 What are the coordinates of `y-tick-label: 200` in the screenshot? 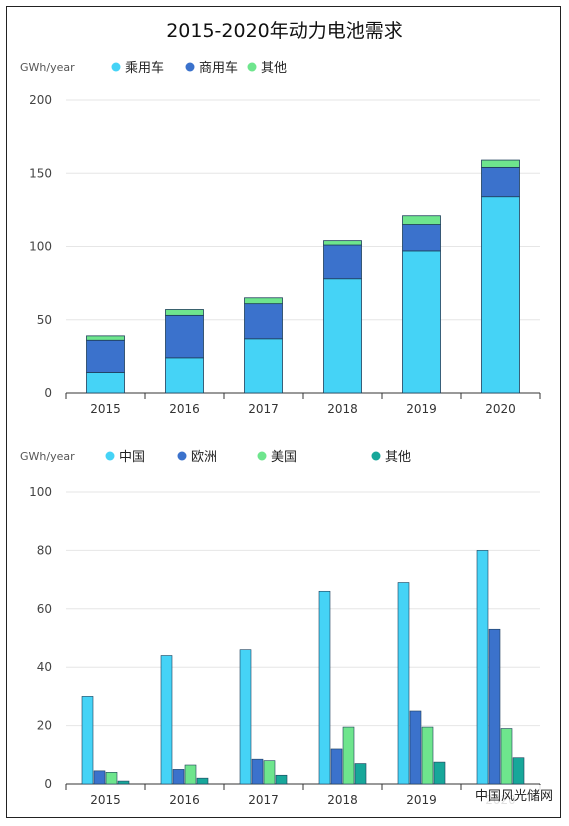 It's located at (40, 100).